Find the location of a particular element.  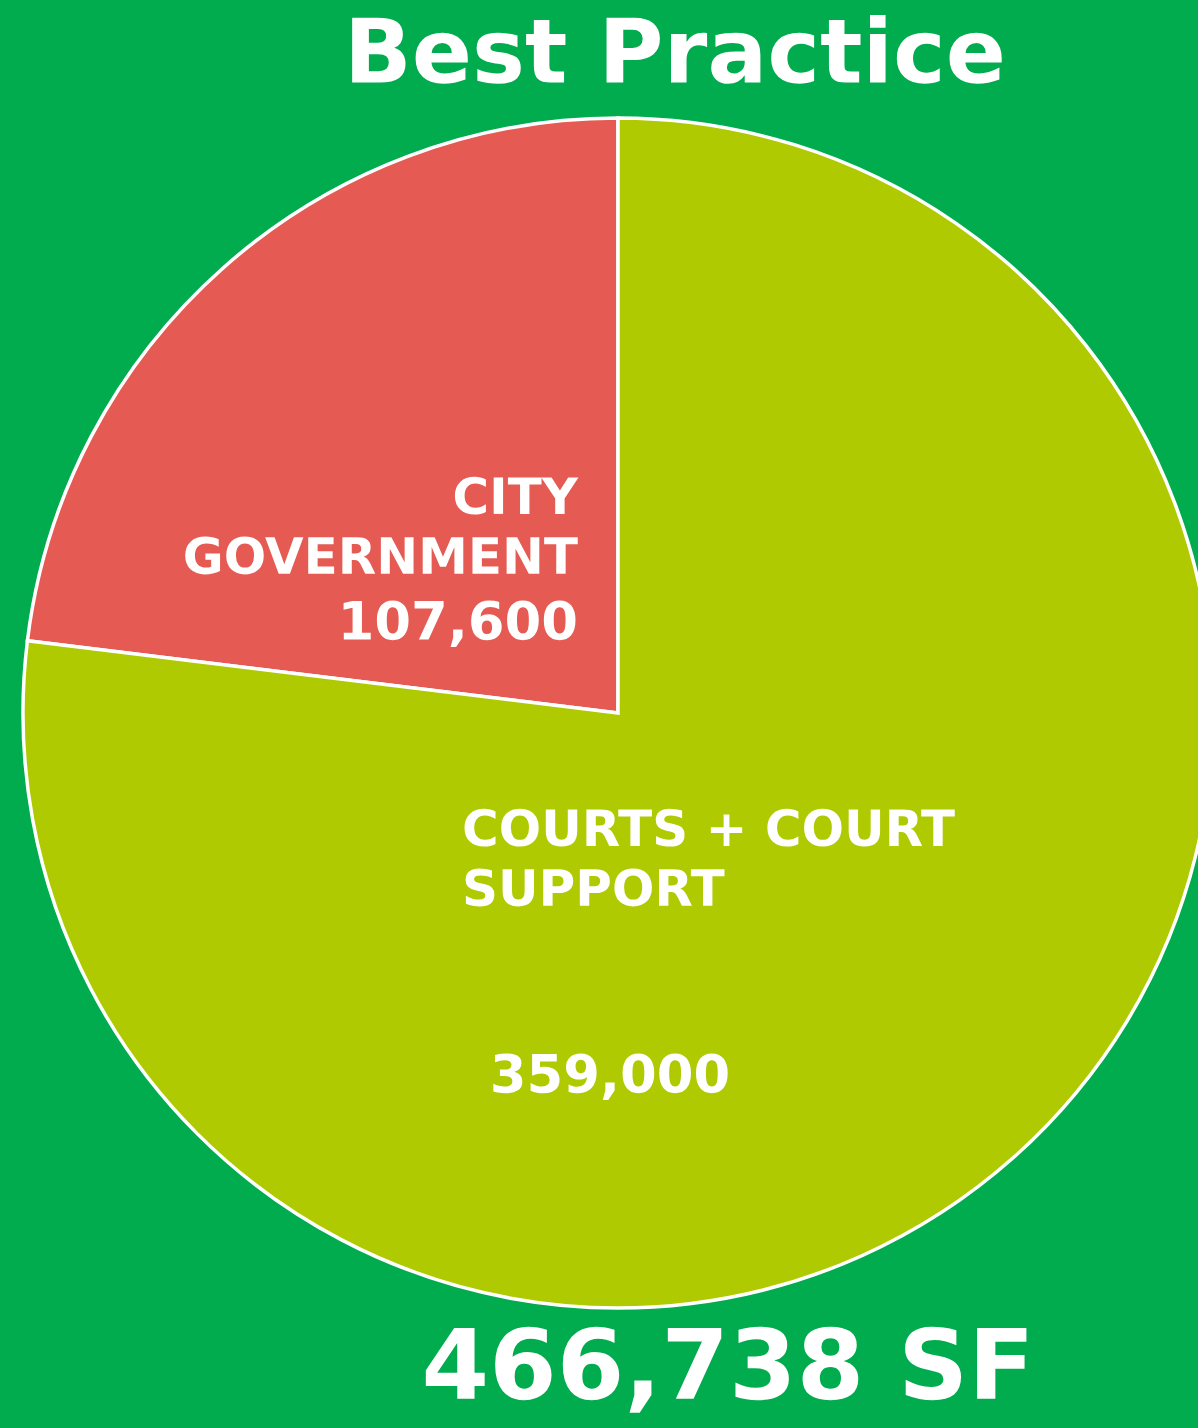

chart-title: Best Practice is located at coordinates (677, 49).